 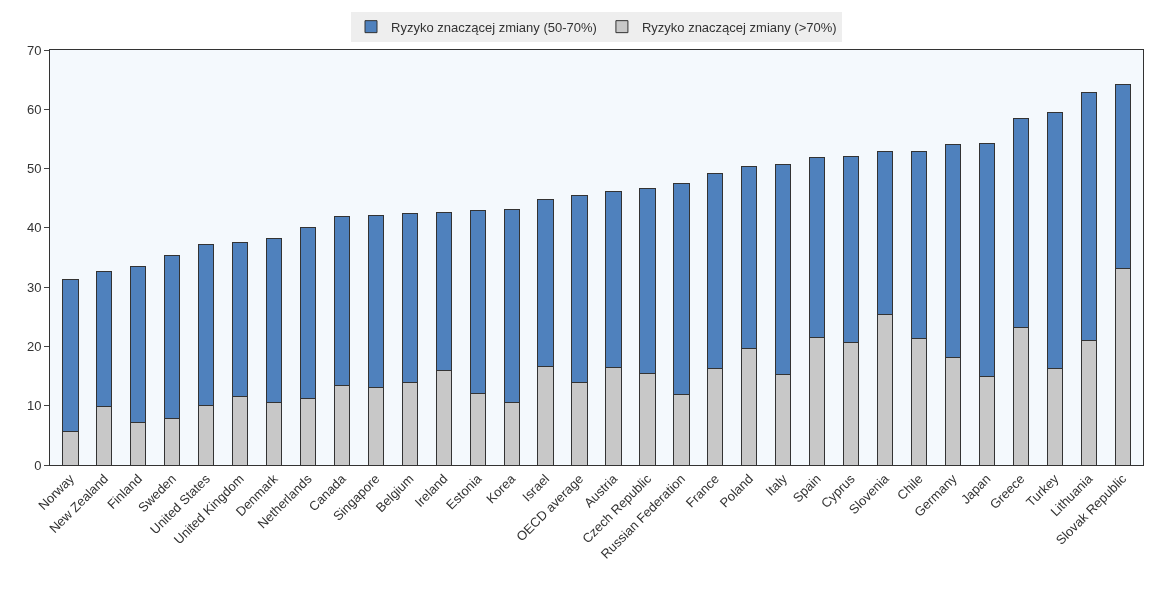 I want to click on y-tick-label: 10, so click(x=34, y=406).